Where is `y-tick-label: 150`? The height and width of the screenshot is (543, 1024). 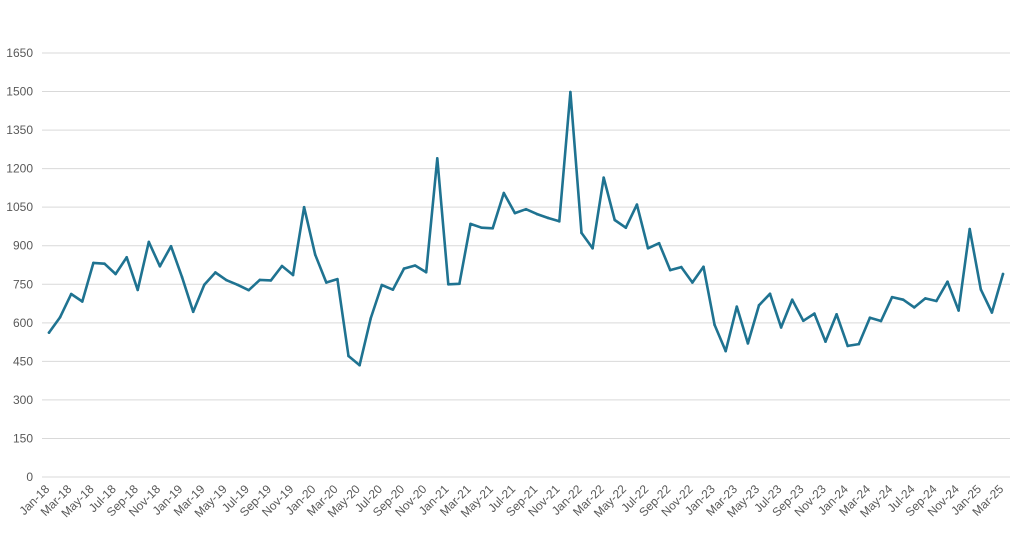
y-tick-label: 150 is located at coordinates (23, 438).